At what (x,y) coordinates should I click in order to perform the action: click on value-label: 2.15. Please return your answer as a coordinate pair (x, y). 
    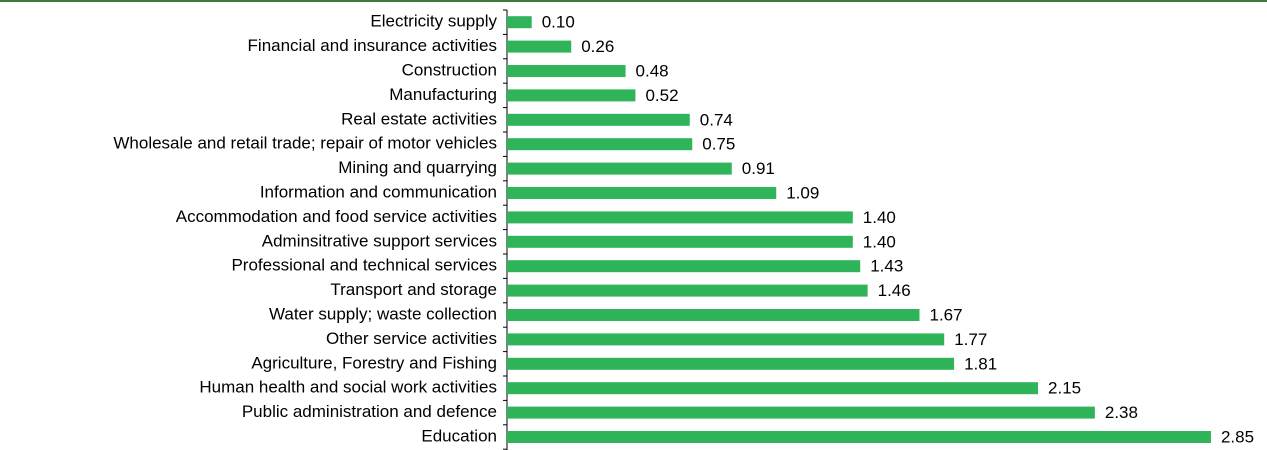
    Looking at the image, I should click on (1064, 388).